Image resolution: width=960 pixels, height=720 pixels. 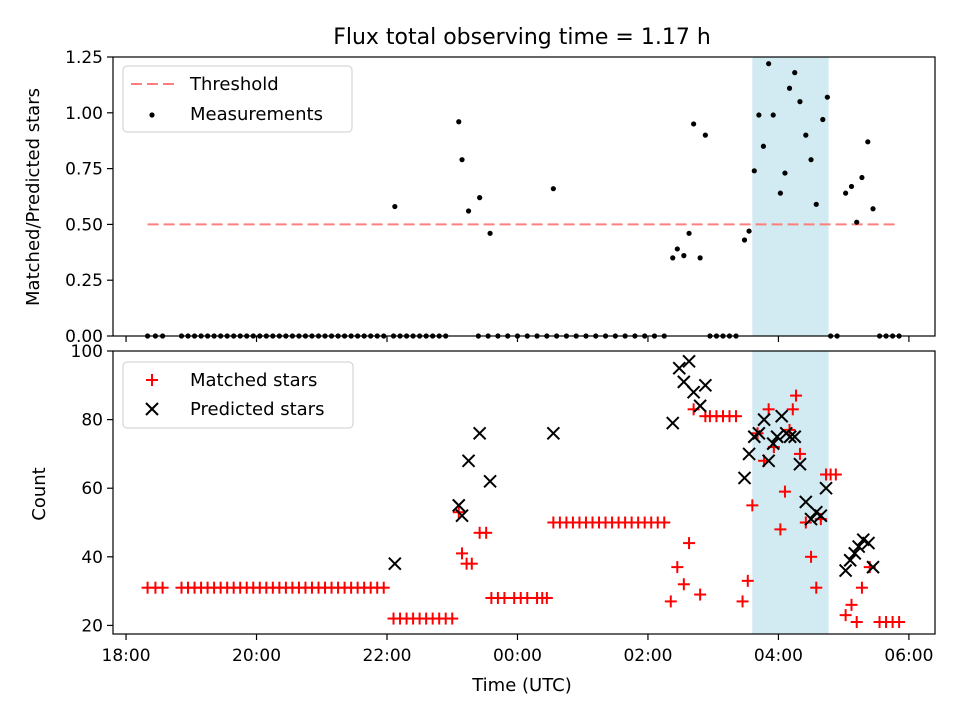 What do you see at coordinates (790, 196) in the screenshot?
I see `highlight-band-top` at bounding box center [790, 196].